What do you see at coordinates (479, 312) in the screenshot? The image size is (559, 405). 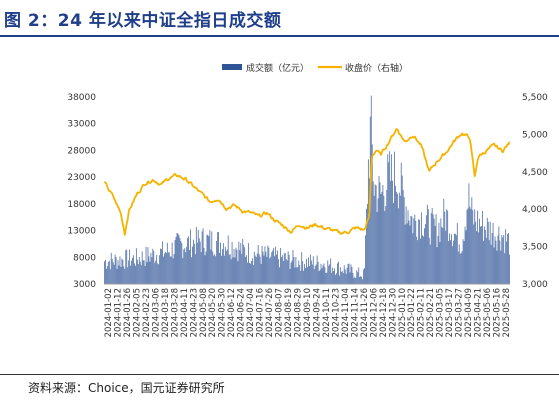 I see `x-tick-label: 2025-04-21` at bounding box center [479, 312].